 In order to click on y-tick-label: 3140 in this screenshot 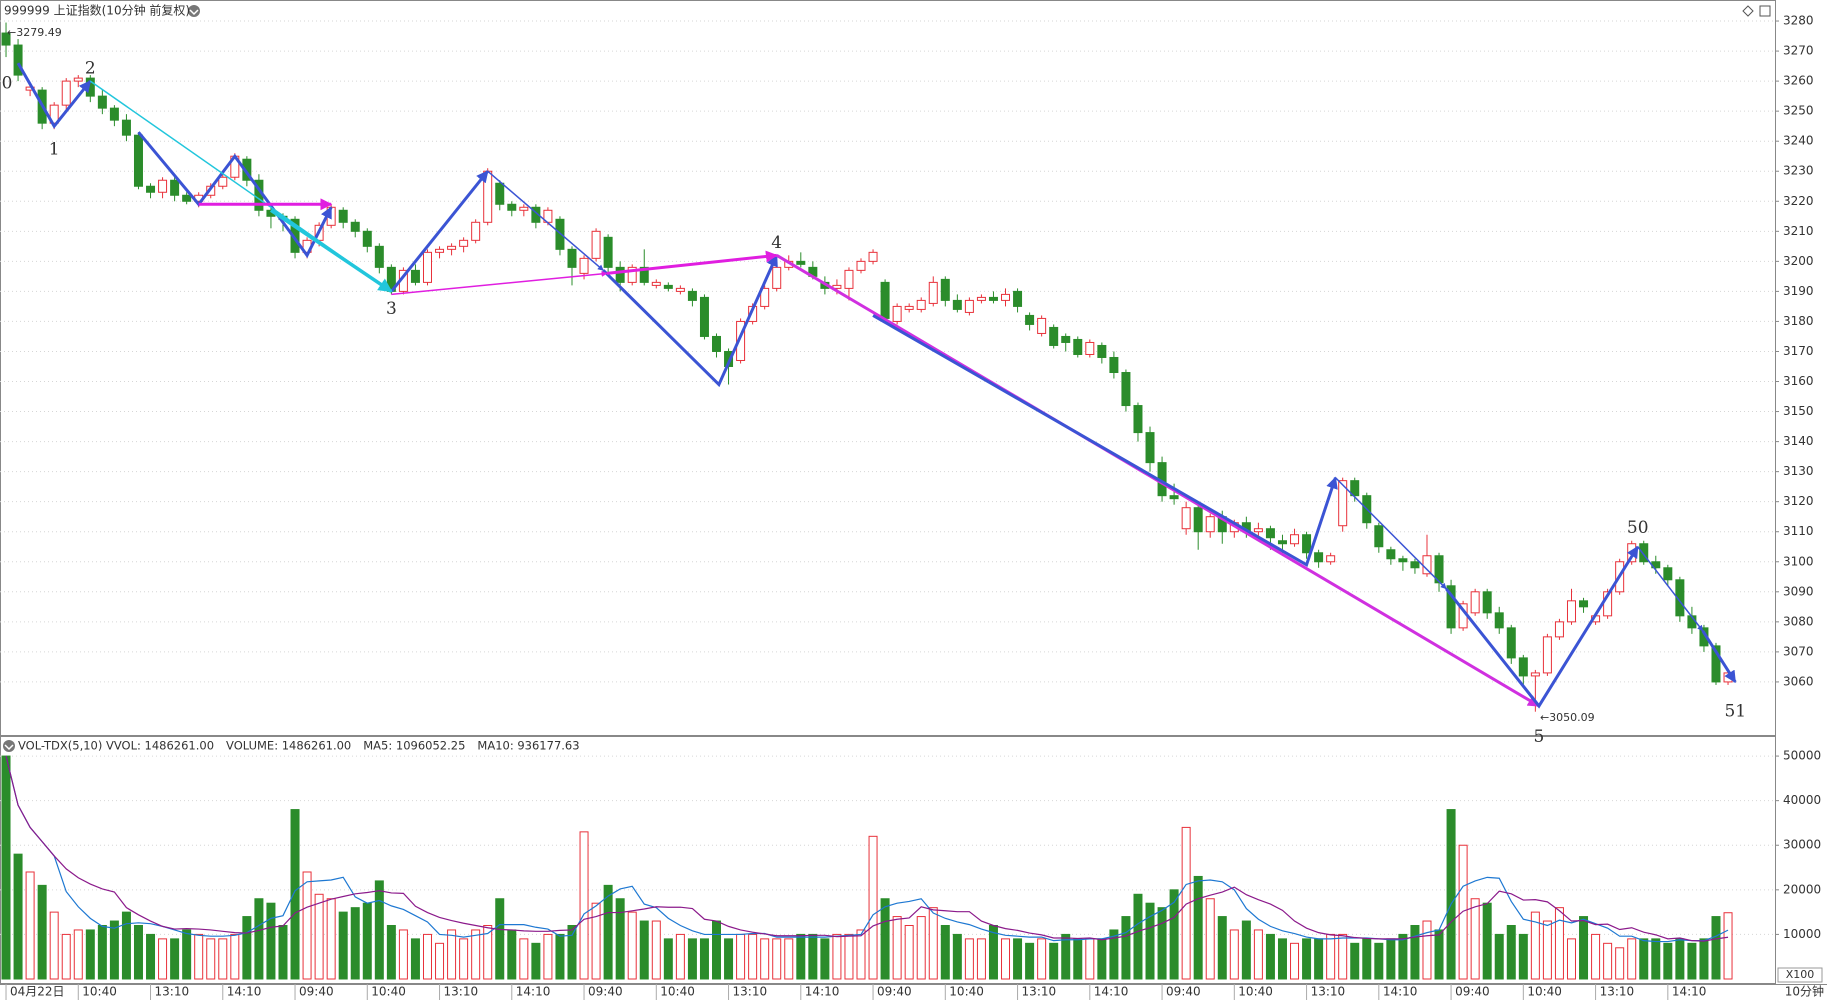, I will do `click(1798, 441)`.